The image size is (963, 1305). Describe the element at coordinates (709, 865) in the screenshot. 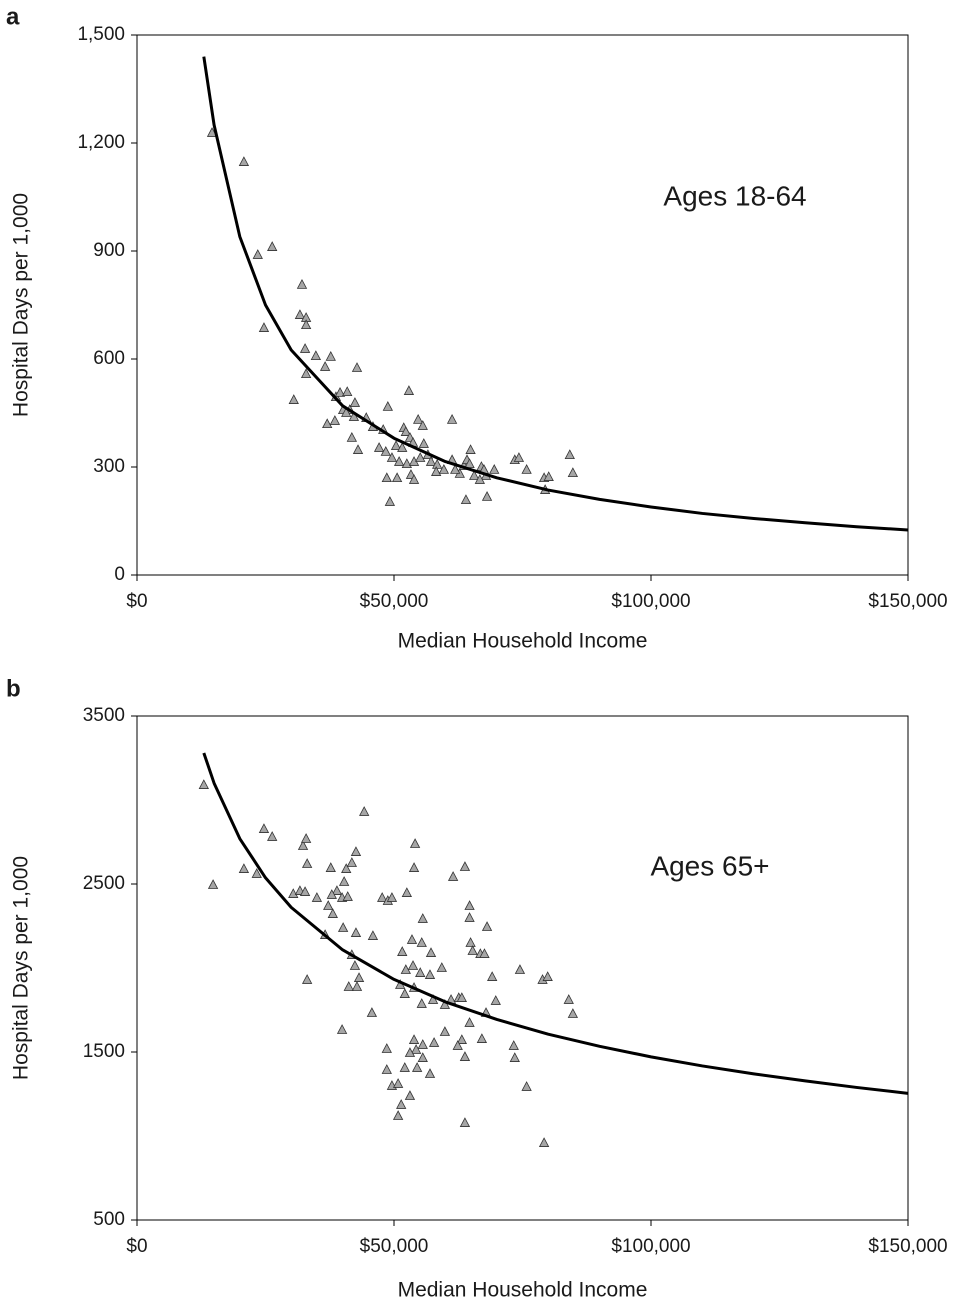

I see `annotation: Ages 65+` at that location.